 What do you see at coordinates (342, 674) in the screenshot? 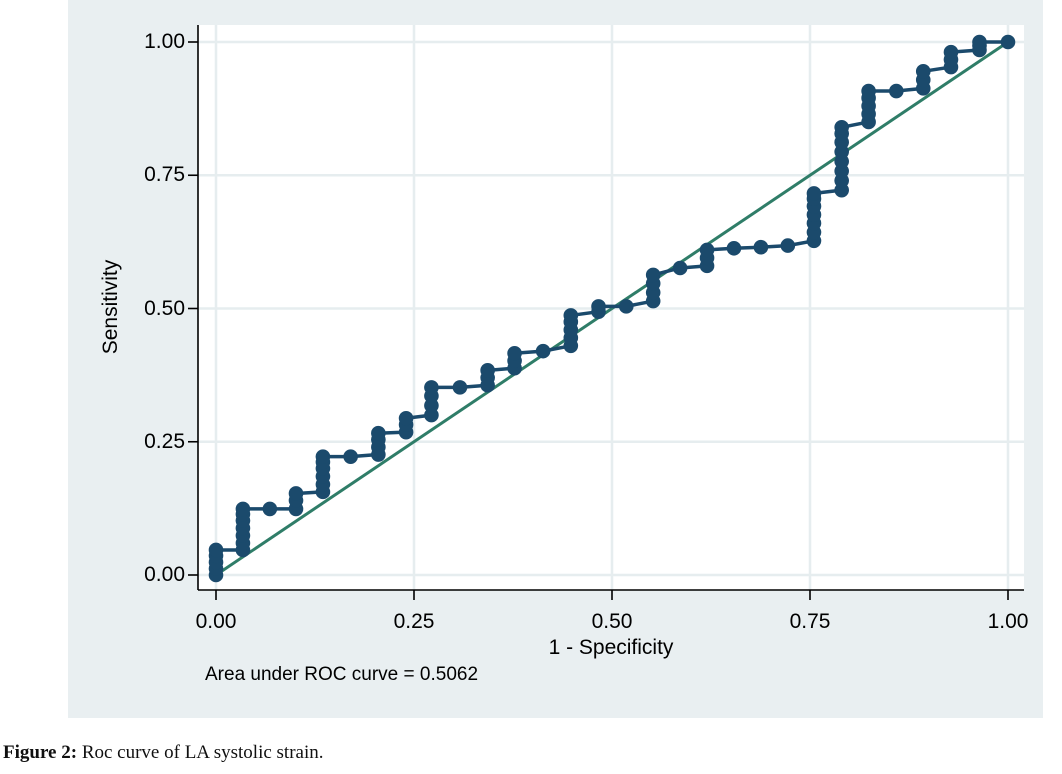
I see `auc-annotation: Area under ROC curve = 0.5062` at bounding box center [342, 674].